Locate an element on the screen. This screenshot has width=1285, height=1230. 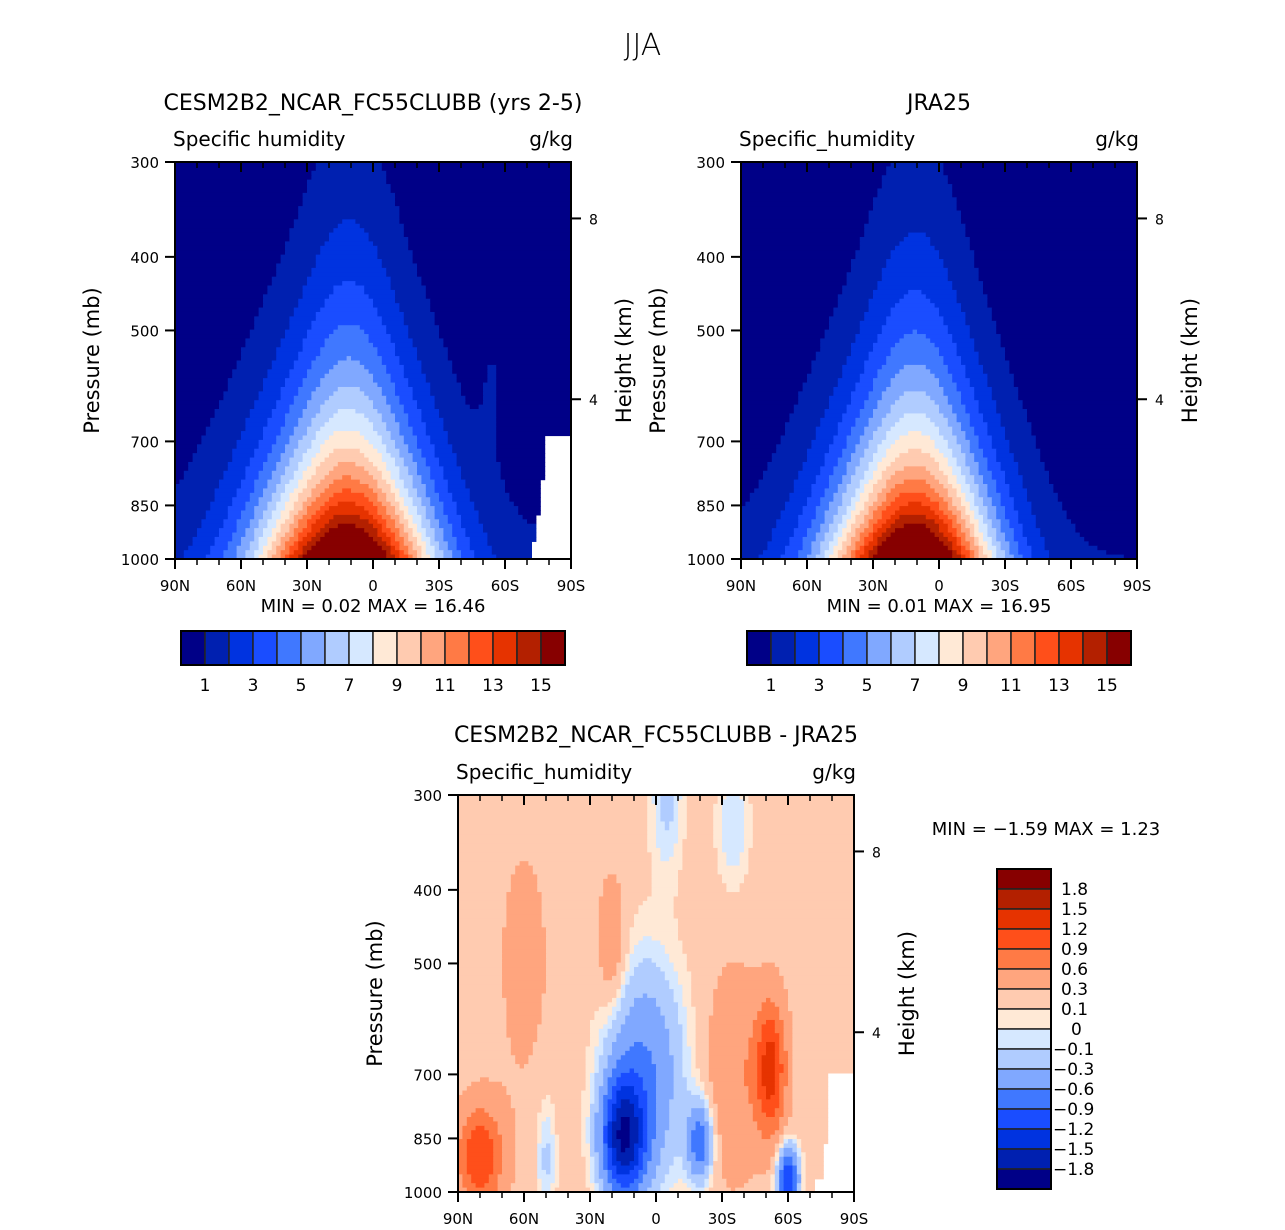
y-tick-label: 500 is located at coordinates (144, 331).